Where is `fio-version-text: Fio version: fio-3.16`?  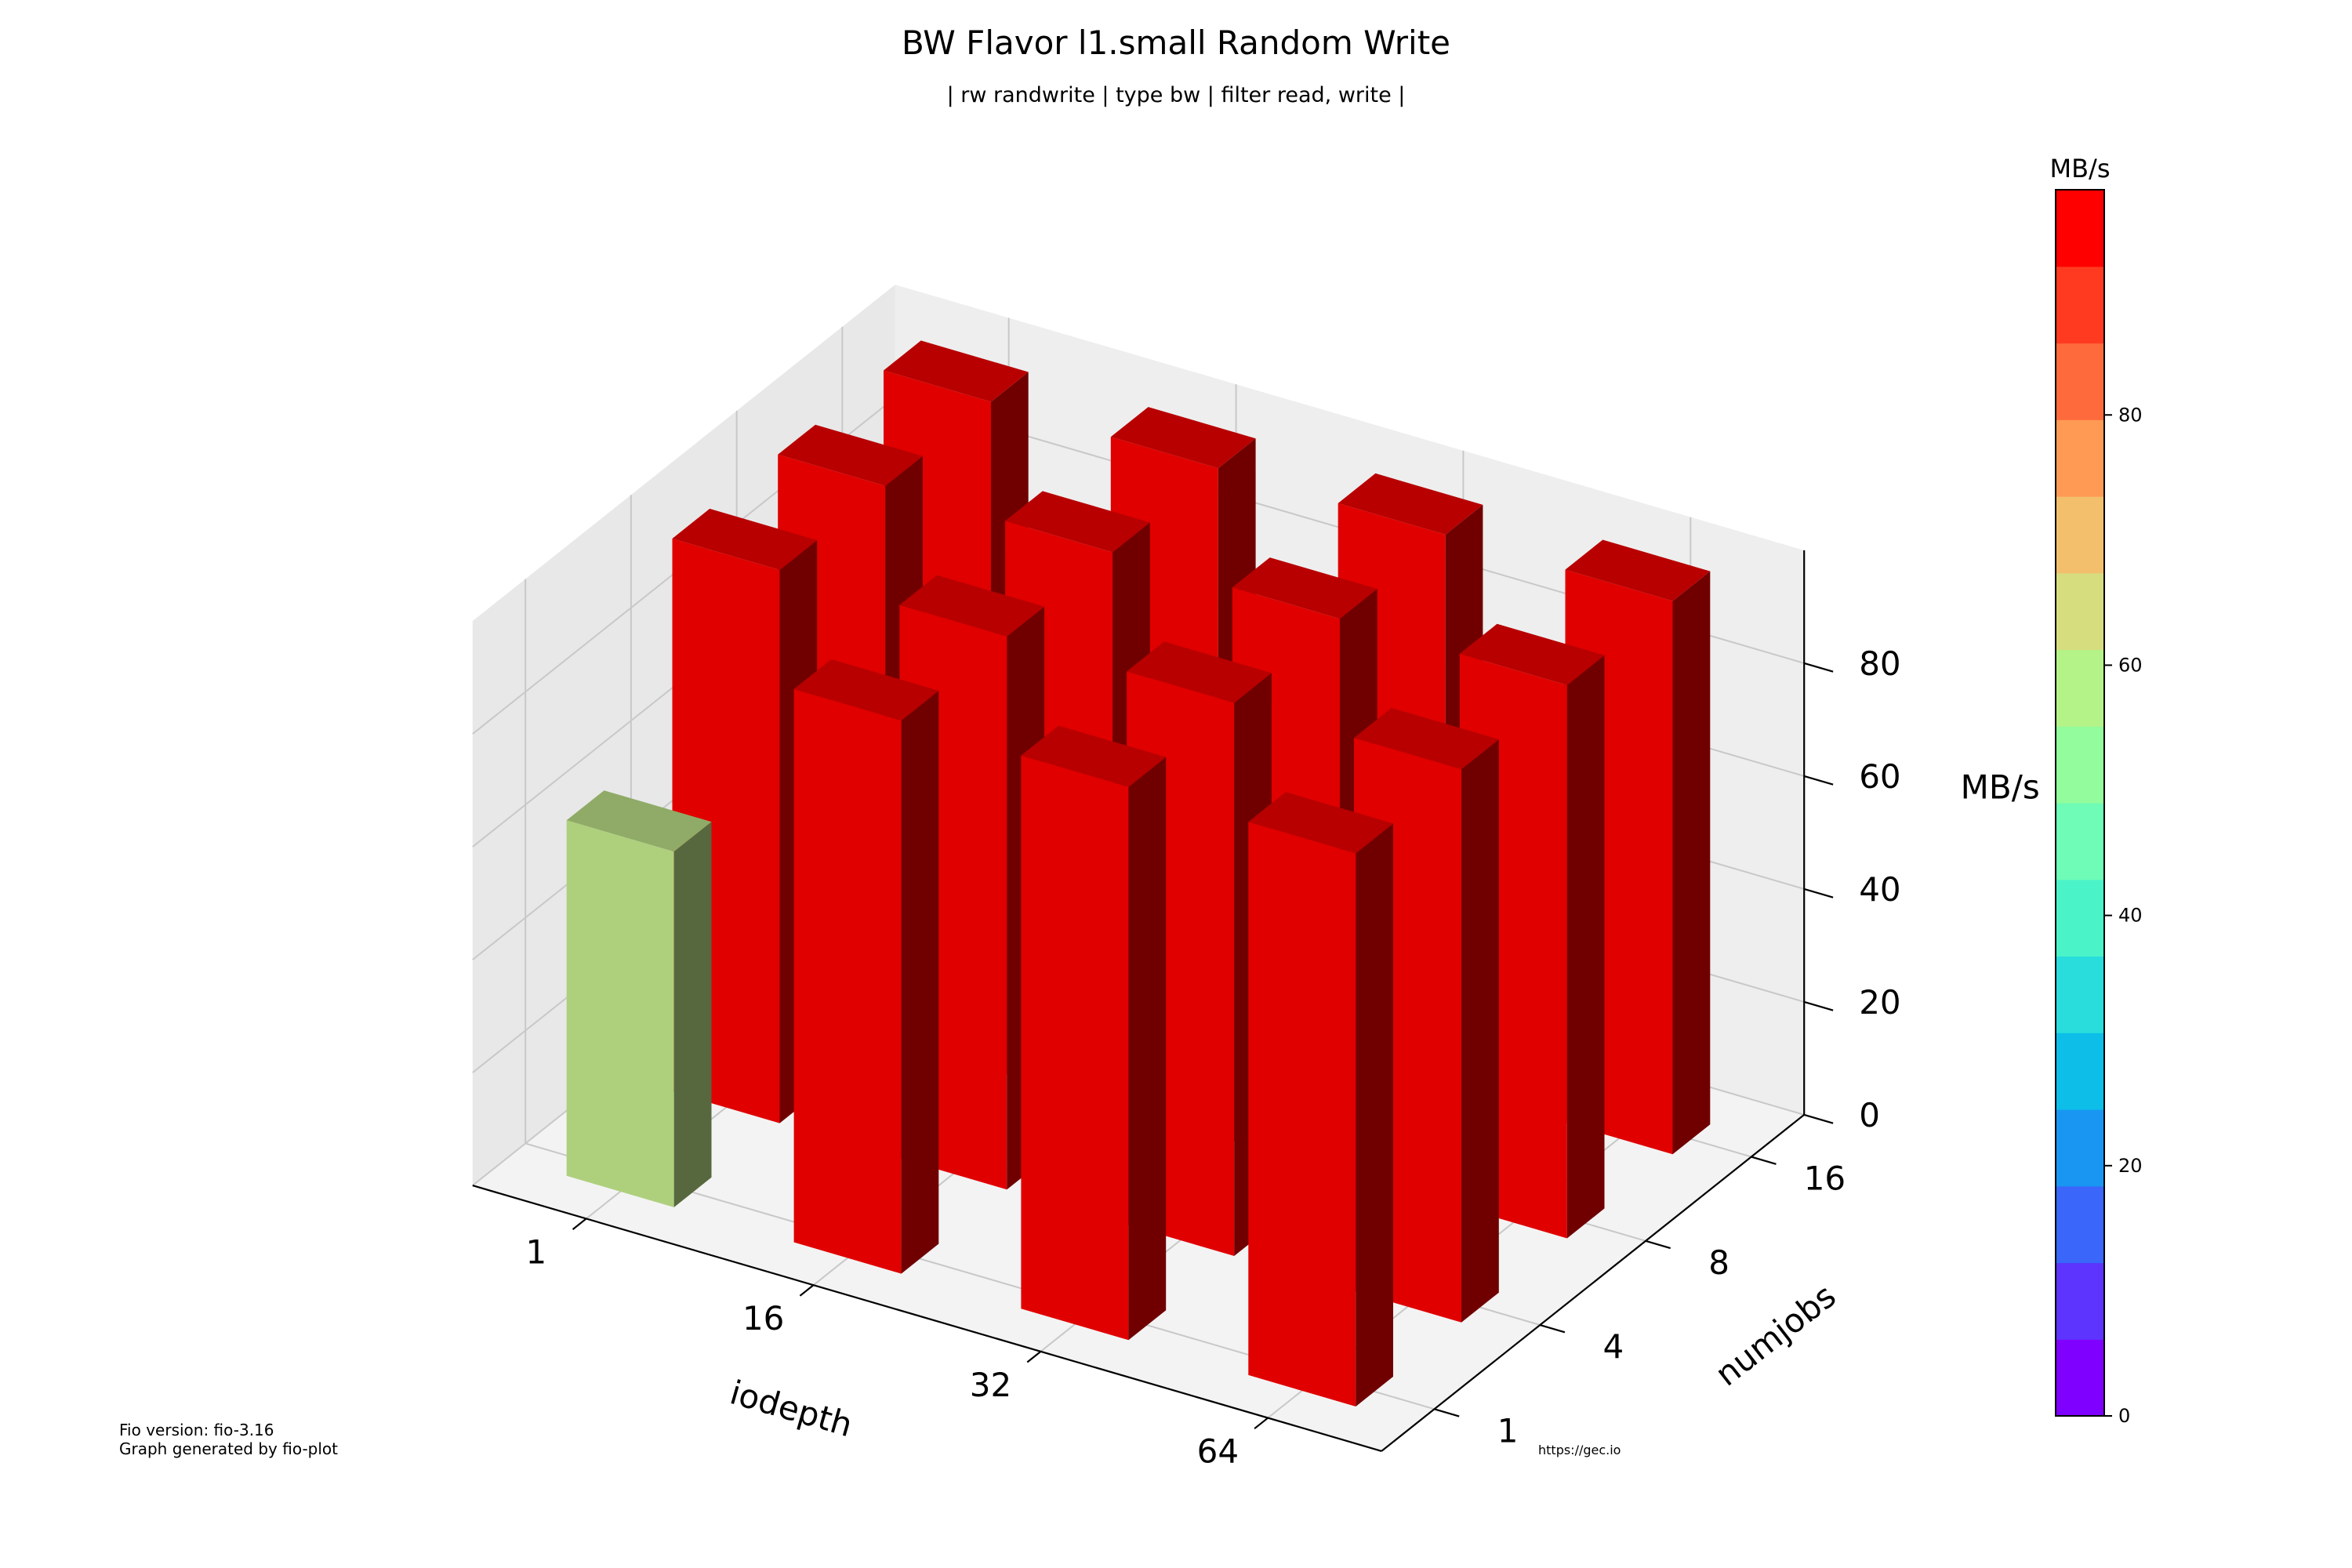
fio-version-text: Fio version: fio-3.16 is located at coordinates (196, 1430).